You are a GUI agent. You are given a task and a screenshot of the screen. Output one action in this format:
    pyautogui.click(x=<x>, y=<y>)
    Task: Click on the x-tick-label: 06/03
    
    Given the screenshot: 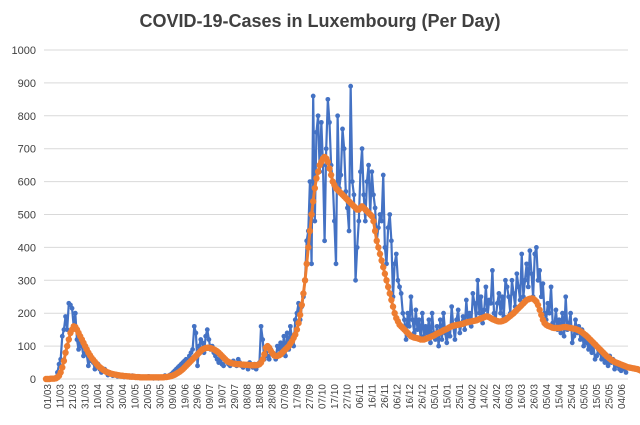 What is the action you would take?
    pyautogui.click(x=510, y=396)
    